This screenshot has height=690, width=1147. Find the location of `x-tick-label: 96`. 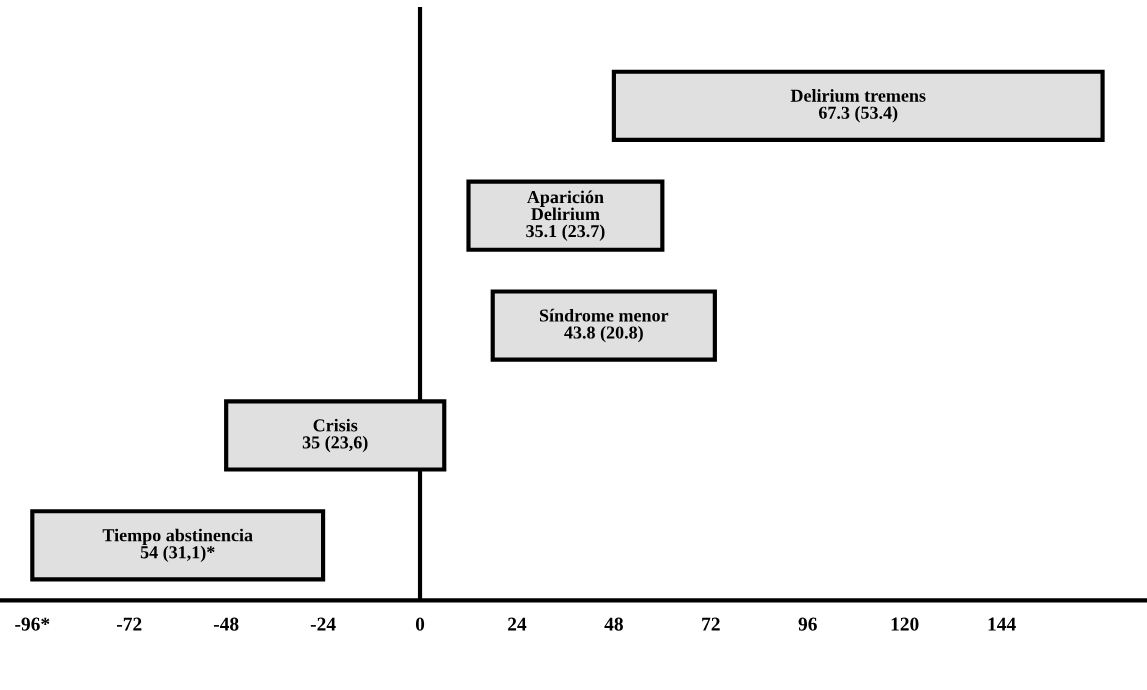

x-tick-label: 96 is located at coordinates (807, 624).